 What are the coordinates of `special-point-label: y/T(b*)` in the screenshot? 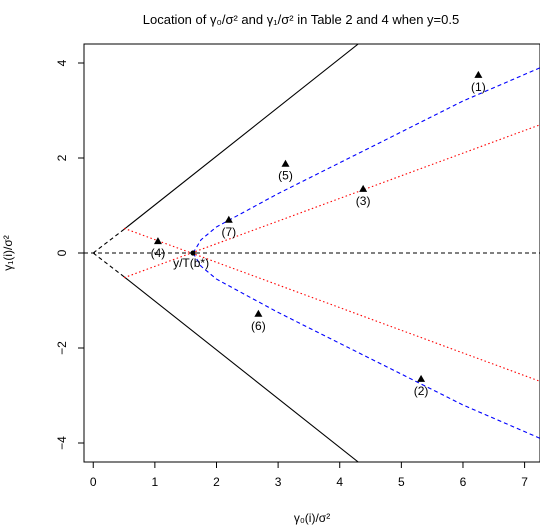 It's located at (191, 263).